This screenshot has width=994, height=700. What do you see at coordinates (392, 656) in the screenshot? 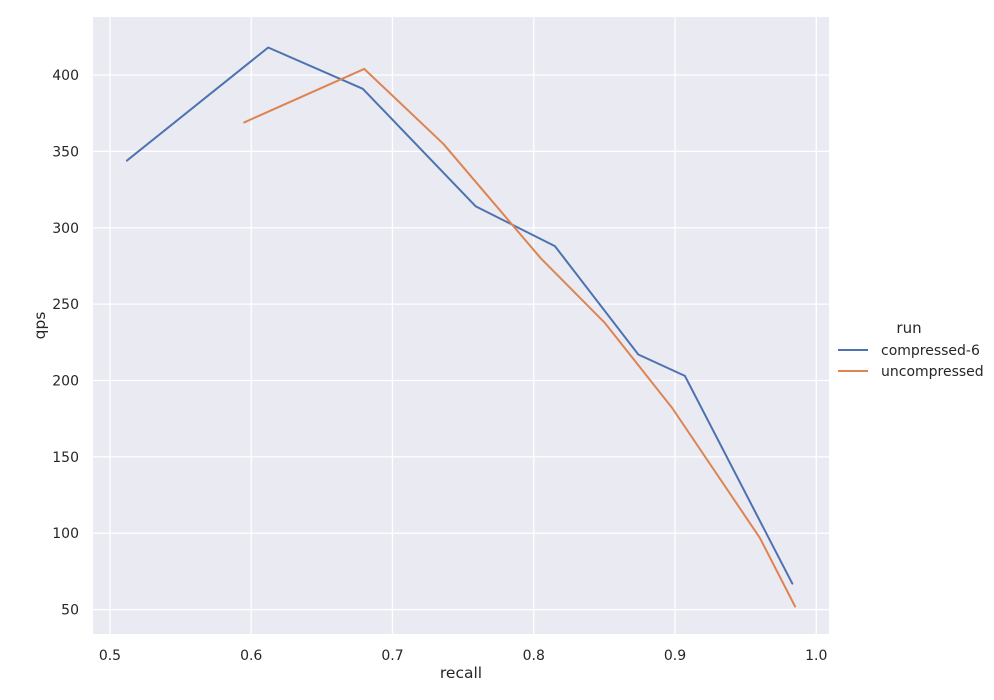
I see `x-tick-label: 0.7` at bounding box center [392, 656].